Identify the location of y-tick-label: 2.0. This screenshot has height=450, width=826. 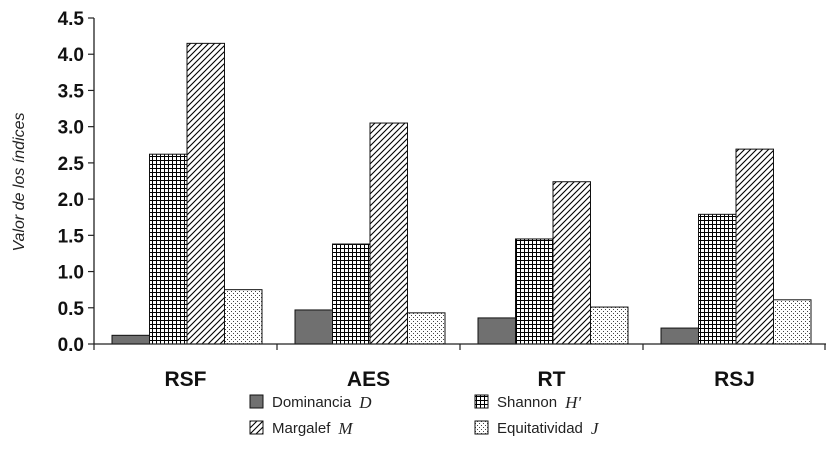
(71, 200).